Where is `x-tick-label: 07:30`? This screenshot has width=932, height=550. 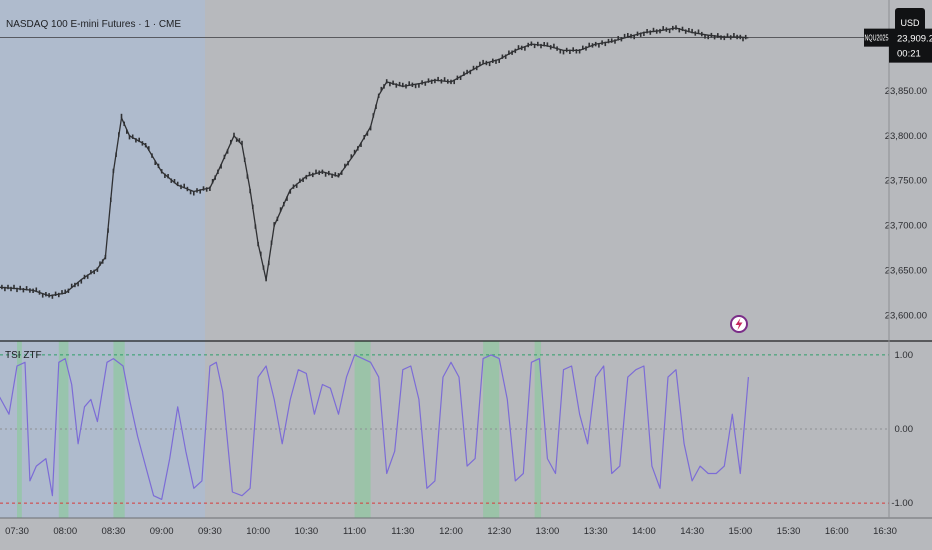 x-tick-label: 07:30 is located at coordinates (17, 531).